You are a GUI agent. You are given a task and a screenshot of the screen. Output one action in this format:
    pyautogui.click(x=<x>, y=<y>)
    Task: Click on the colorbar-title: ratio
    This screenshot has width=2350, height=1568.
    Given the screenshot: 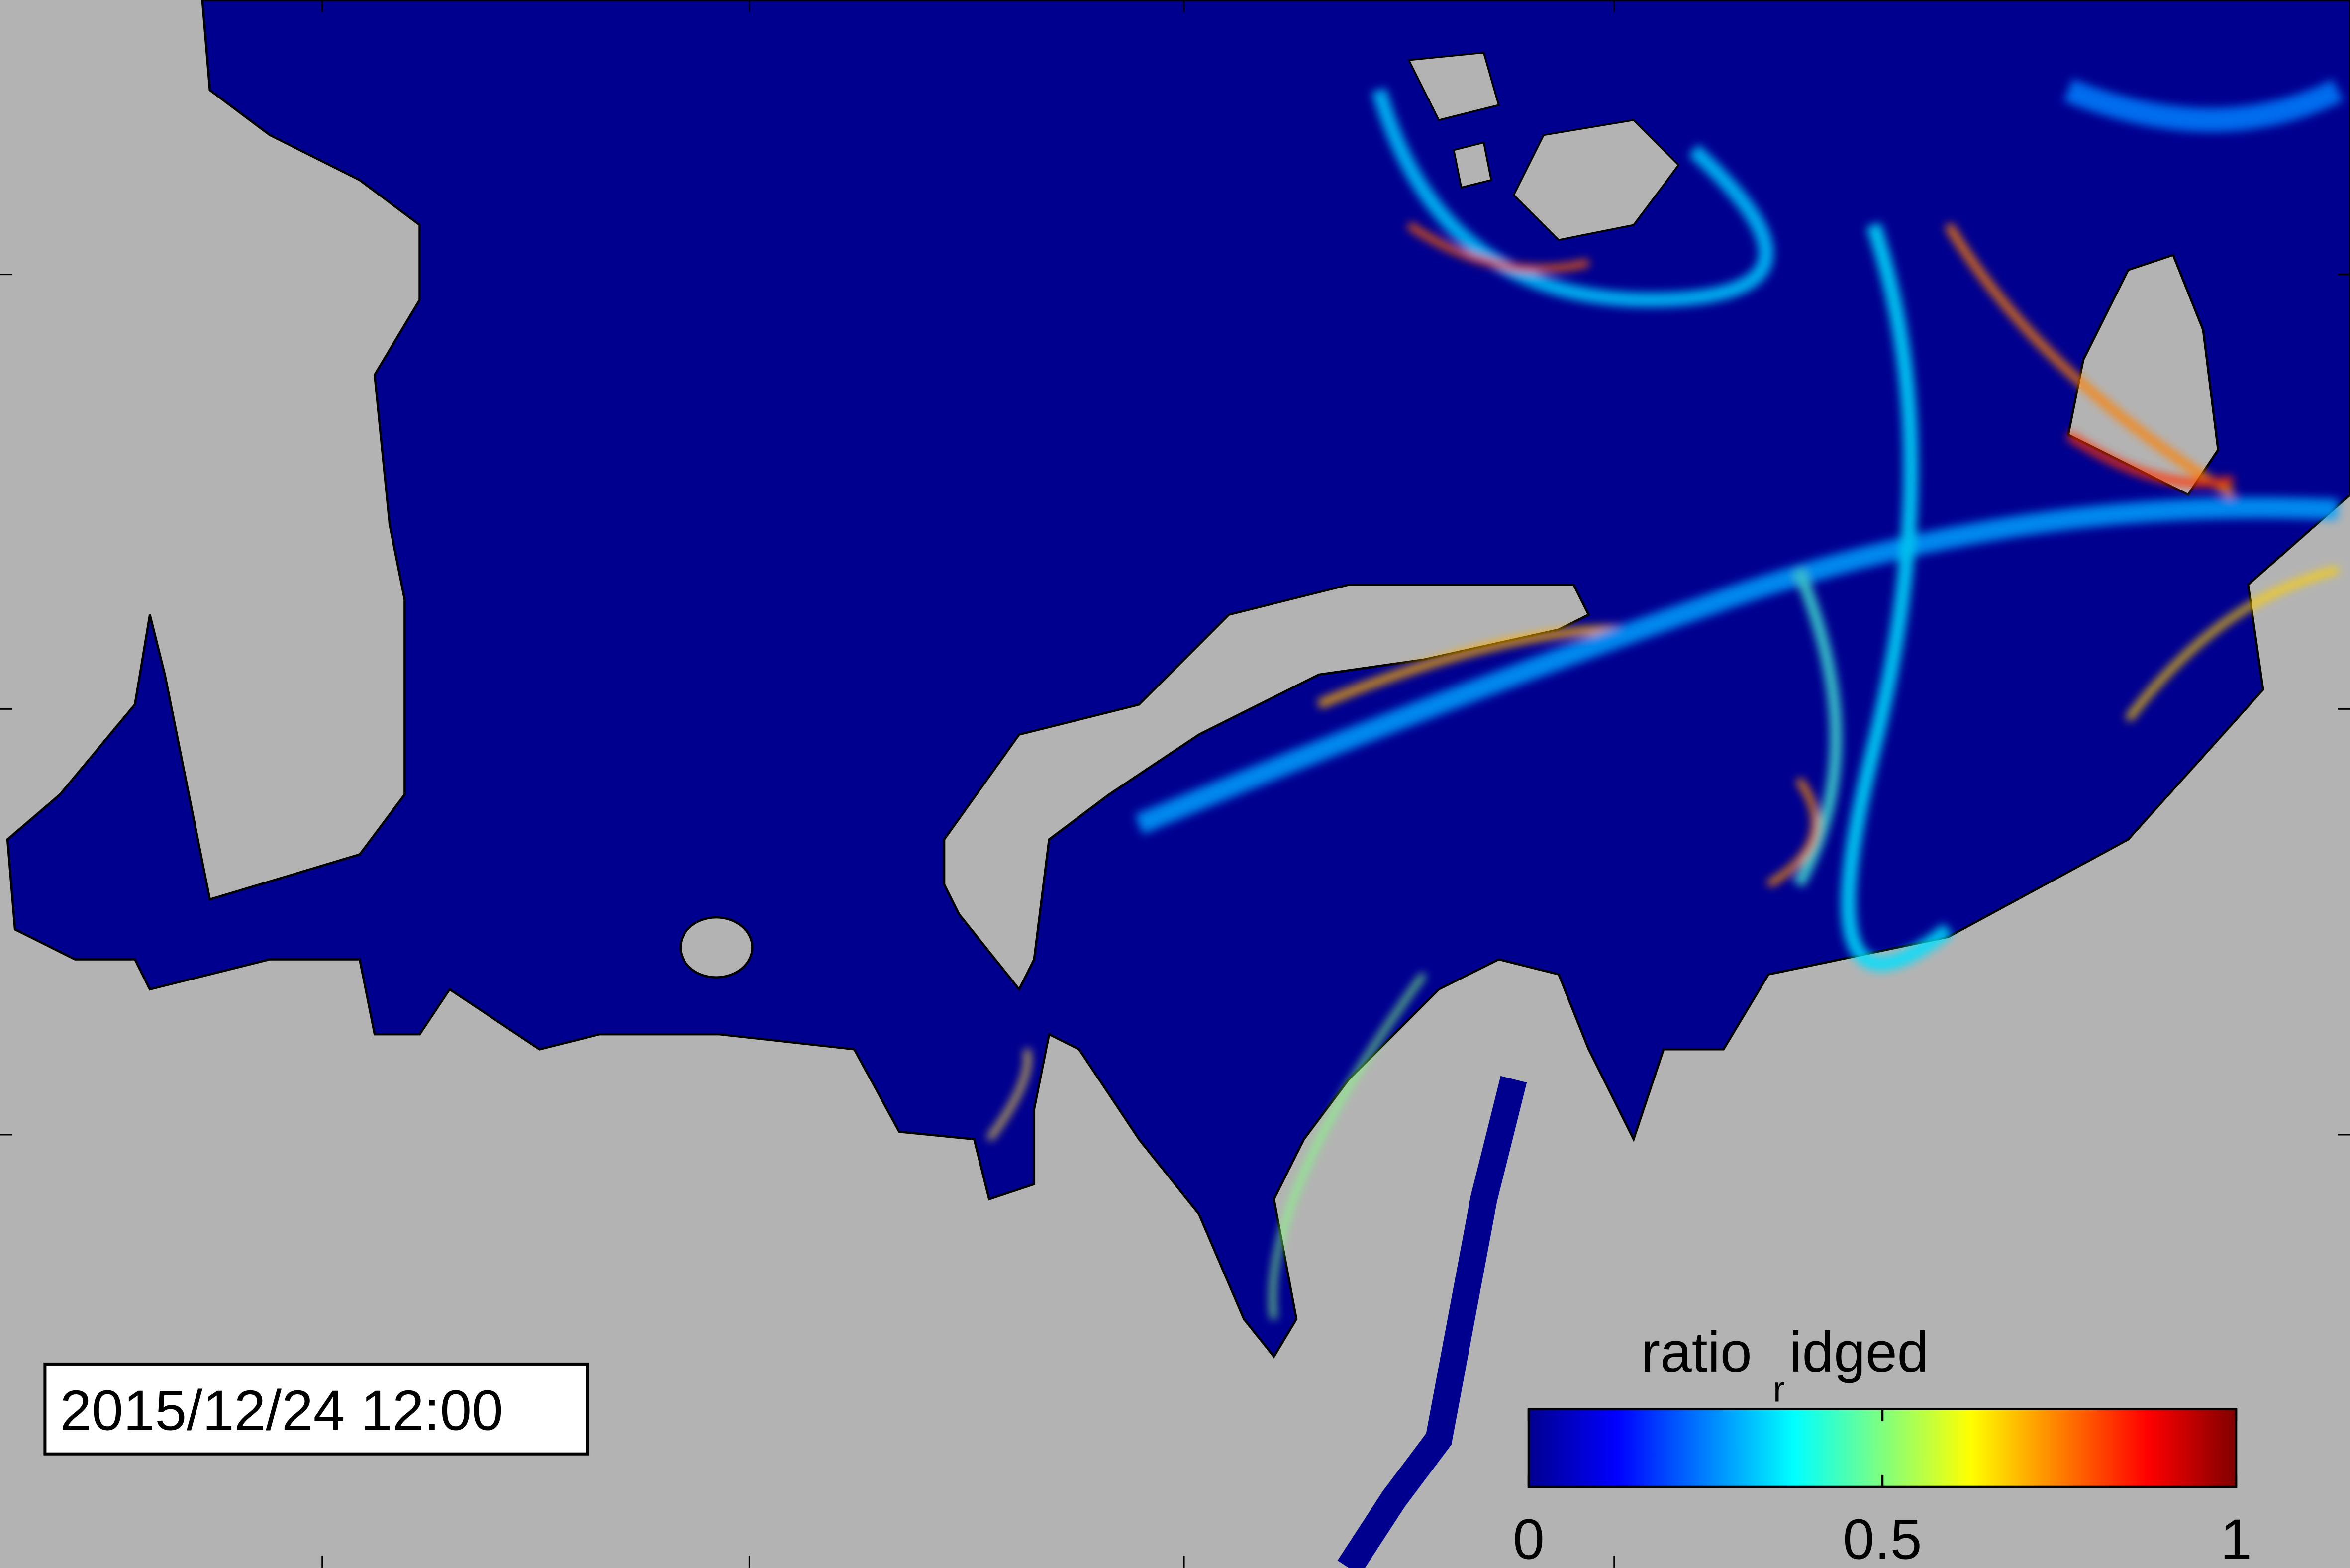 What is the action you would take?
    pyautogui.click(x=1696, y=1352)
    